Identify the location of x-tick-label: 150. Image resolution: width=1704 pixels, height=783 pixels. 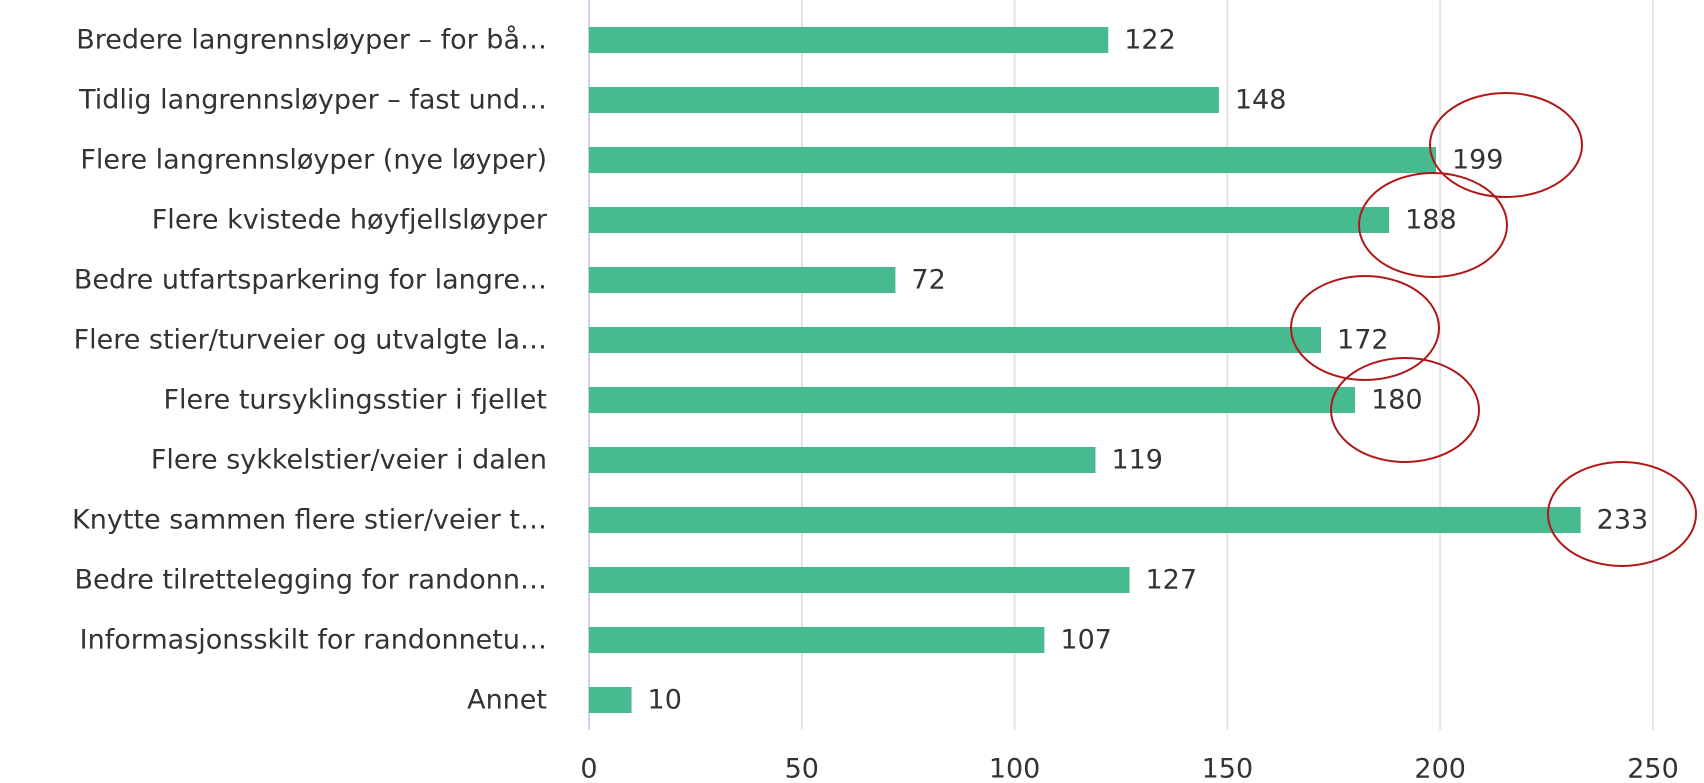
(1228, 768).